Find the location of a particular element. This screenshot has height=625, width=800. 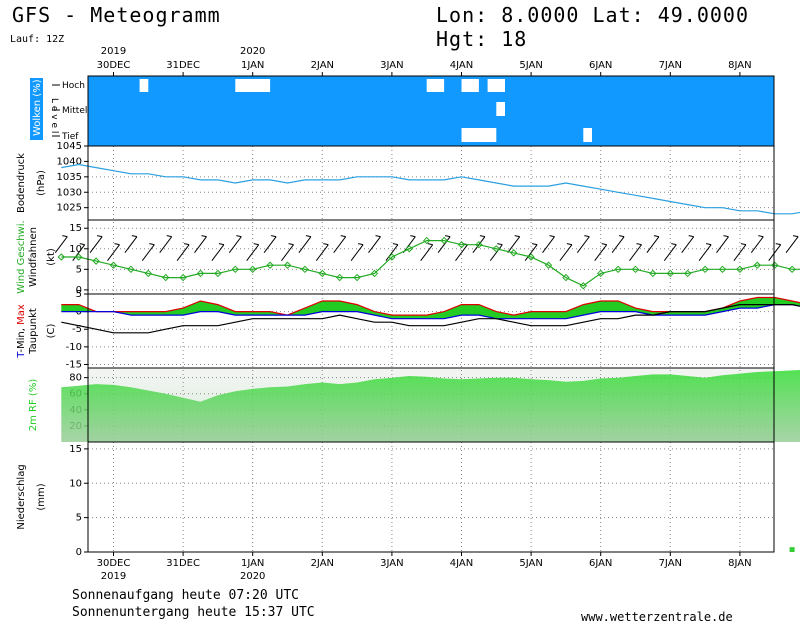

date-label-top: 3JAN is located at coordinates (391, 65).